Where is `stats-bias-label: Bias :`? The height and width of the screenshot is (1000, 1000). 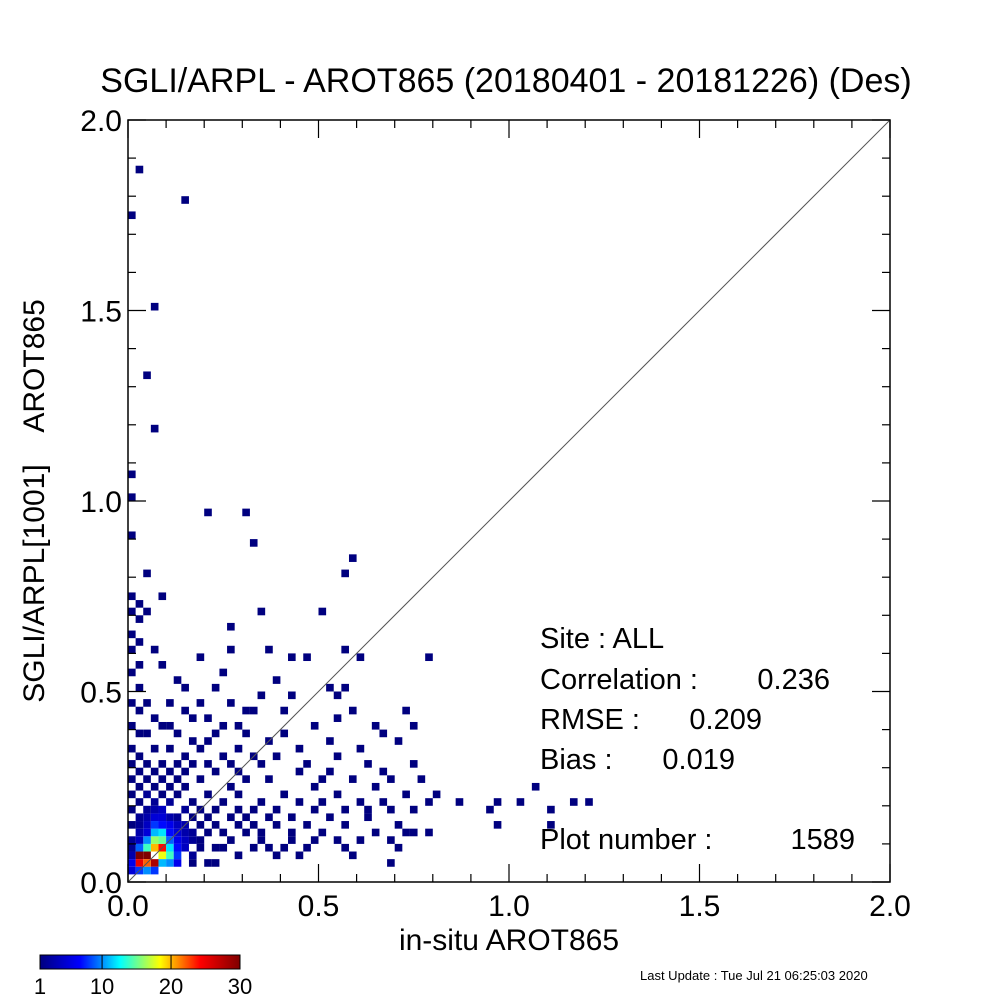 stats-bias-label: Bias : is located at coordinates (576, 760).